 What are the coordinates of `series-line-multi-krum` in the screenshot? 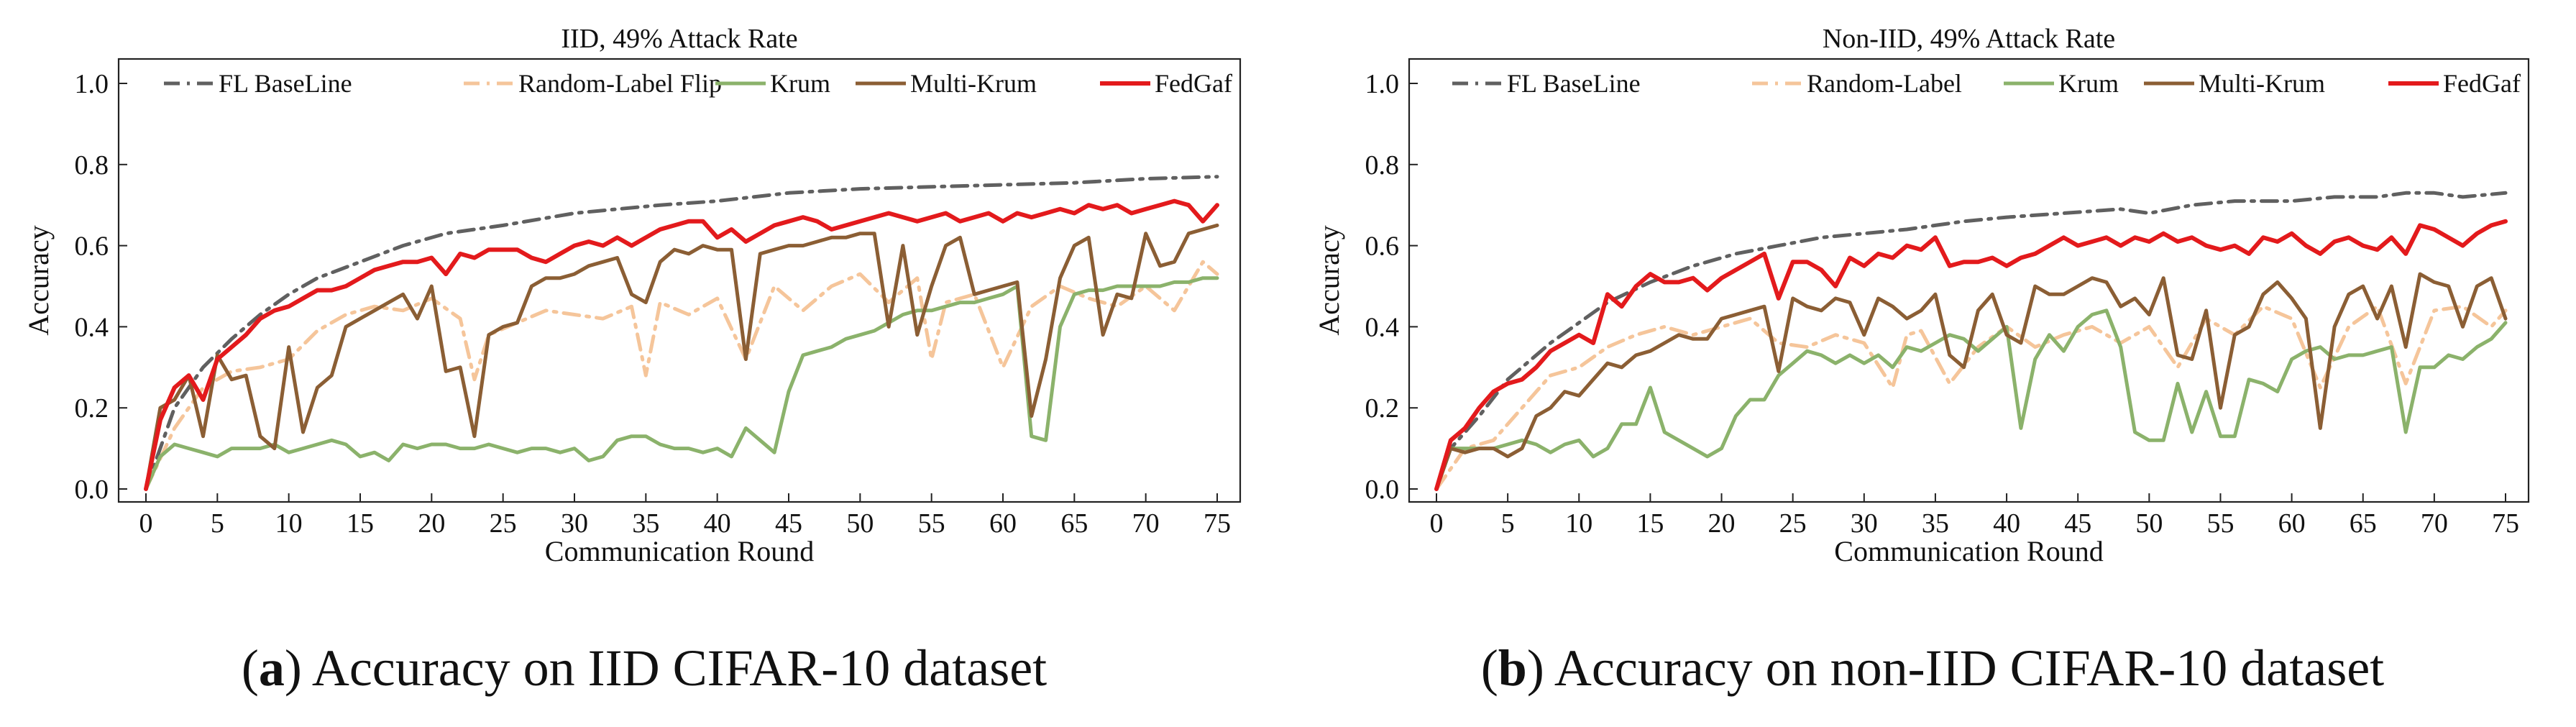 It's located at (1971, 382).